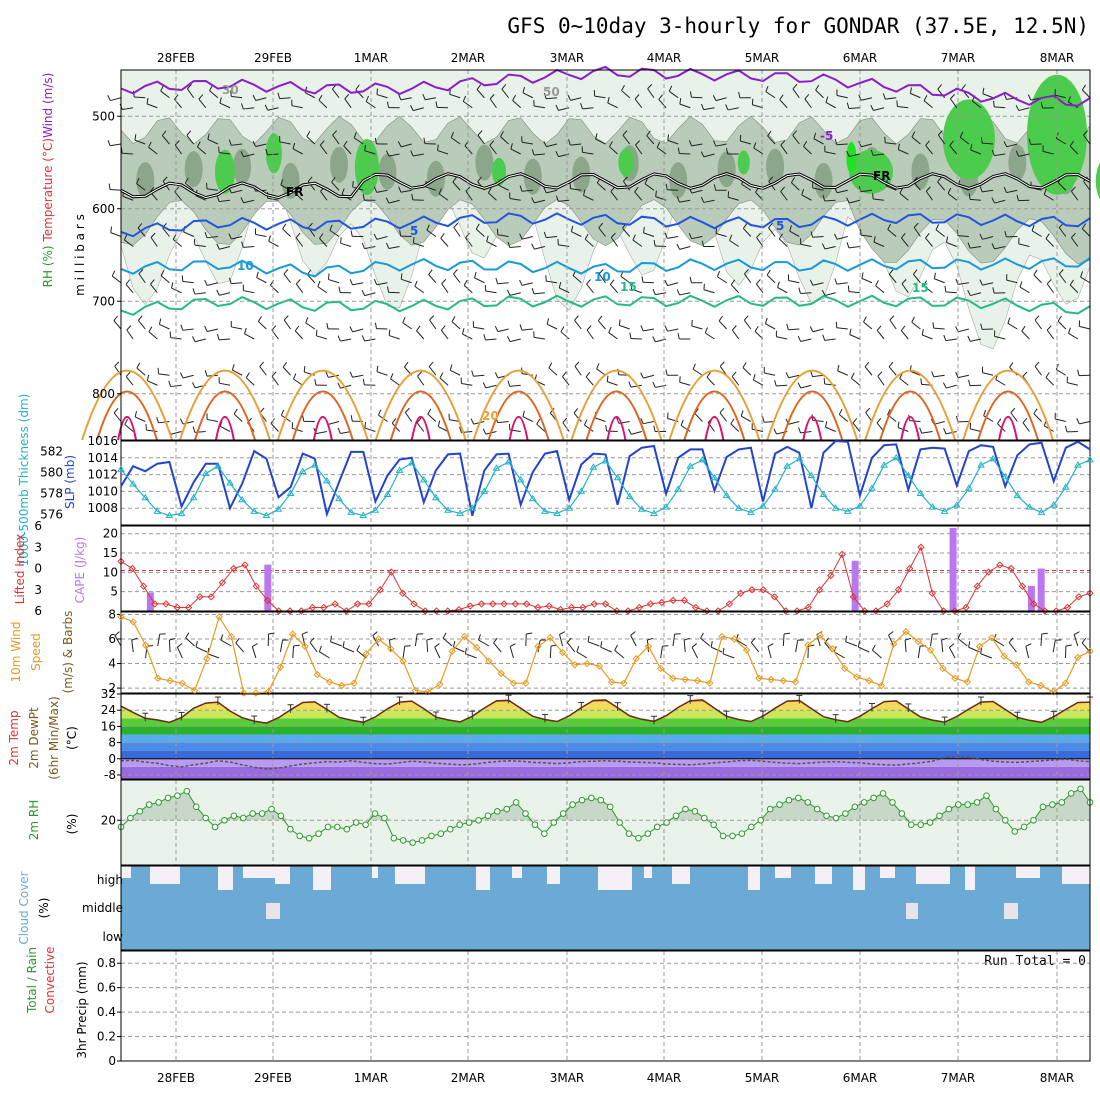  What do you see at coordinates (102, 508) in the screenshot?
I see `slp-tick-label: 1008` at bounding box center [102, 508].